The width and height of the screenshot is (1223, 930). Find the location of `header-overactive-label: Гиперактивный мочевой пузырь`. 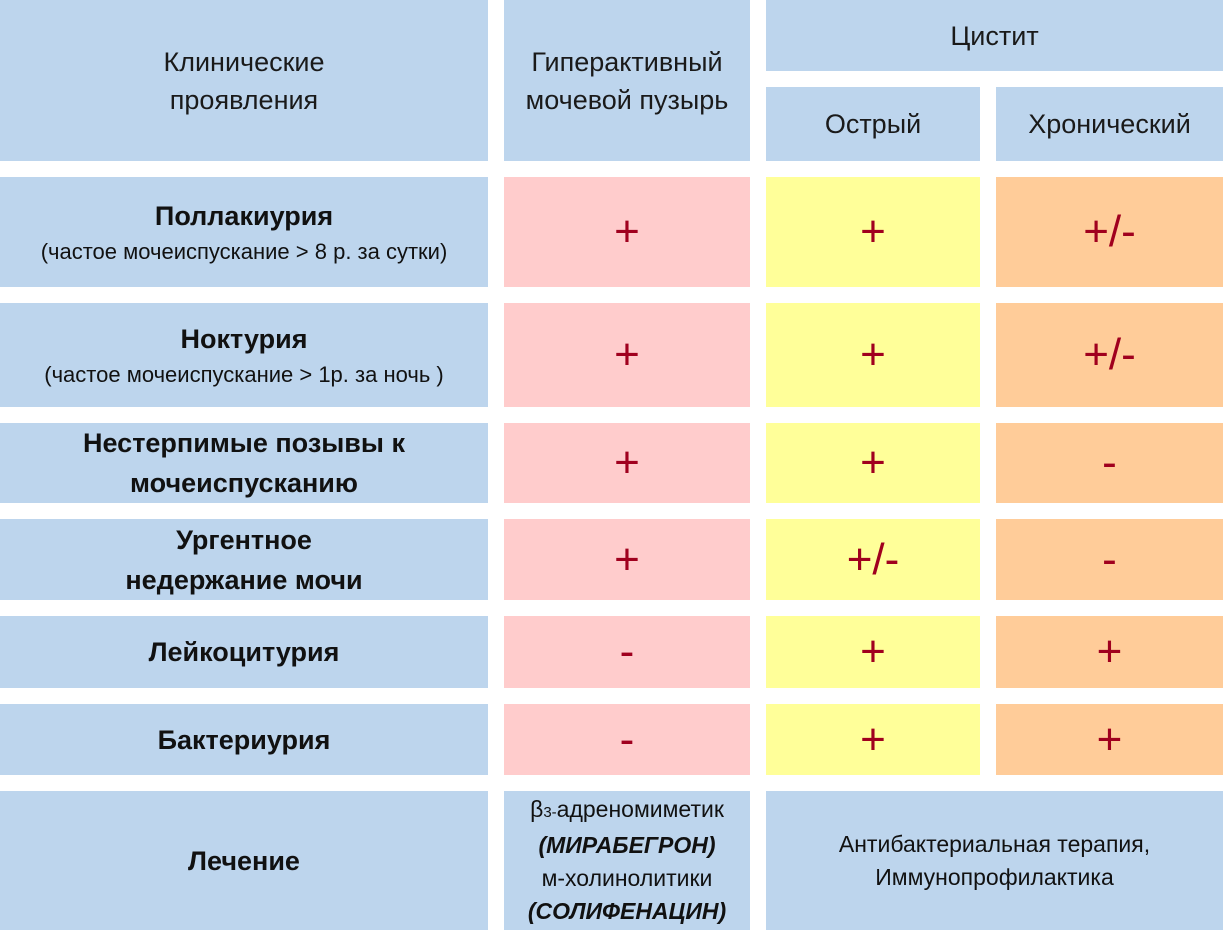

header-overactive-label: Гиперактивный мочевой пузырь is located at coordinates (627, 80).